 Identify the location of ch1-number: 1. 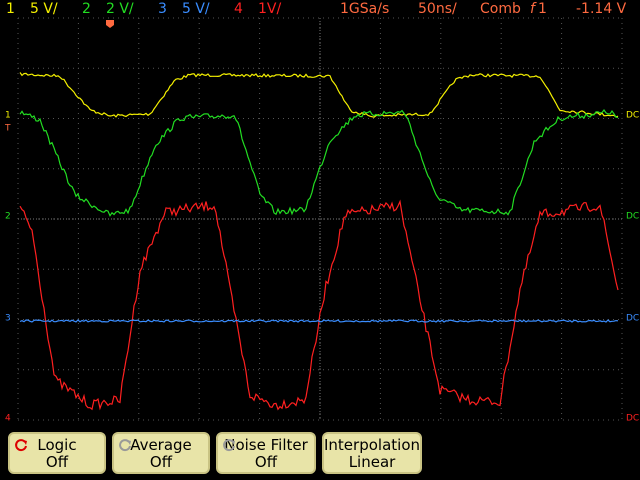
(10, 9).